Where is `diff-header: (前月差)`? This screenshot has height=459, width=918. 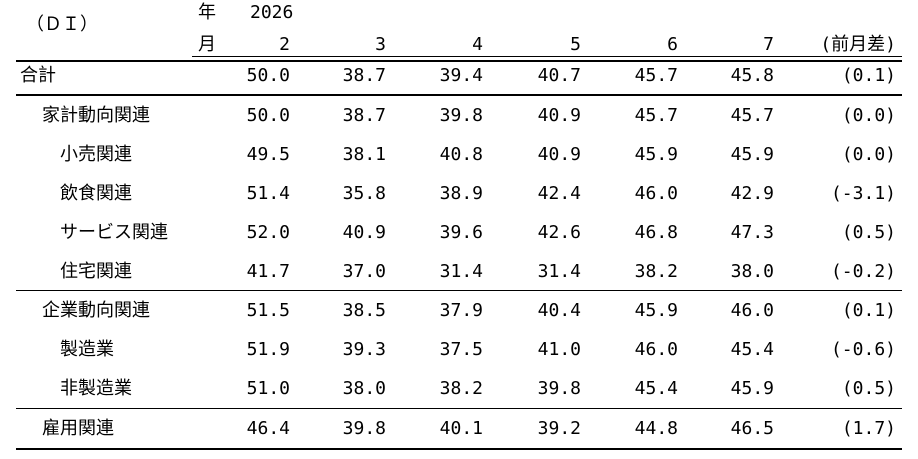
diff-header: (前月差) is located at coordinates (858, 44).